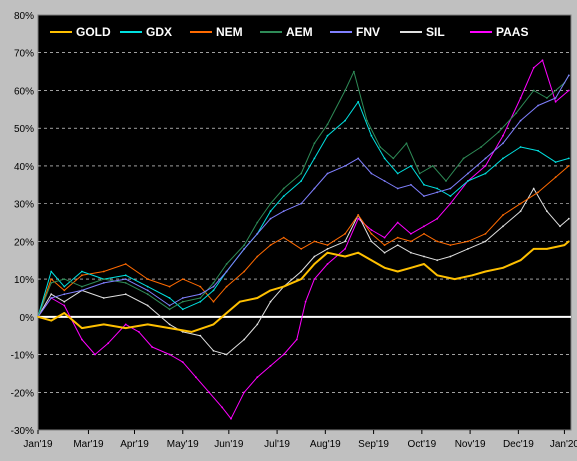  I want to click on y-tick-label: 70%, so click(24, 54).